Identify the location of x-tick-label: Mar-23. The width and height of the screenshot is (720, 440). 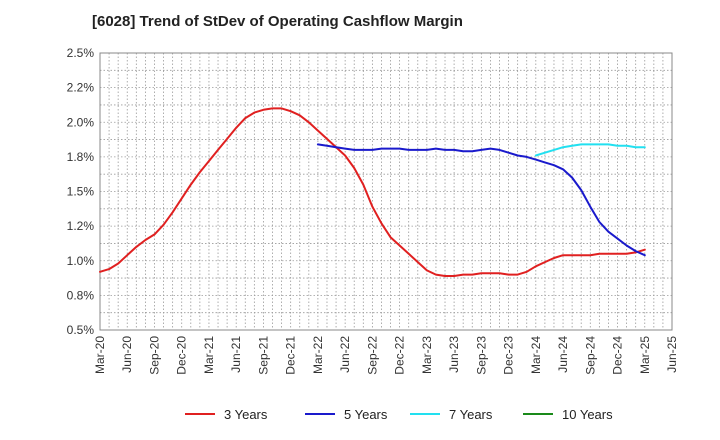
(427, 355).